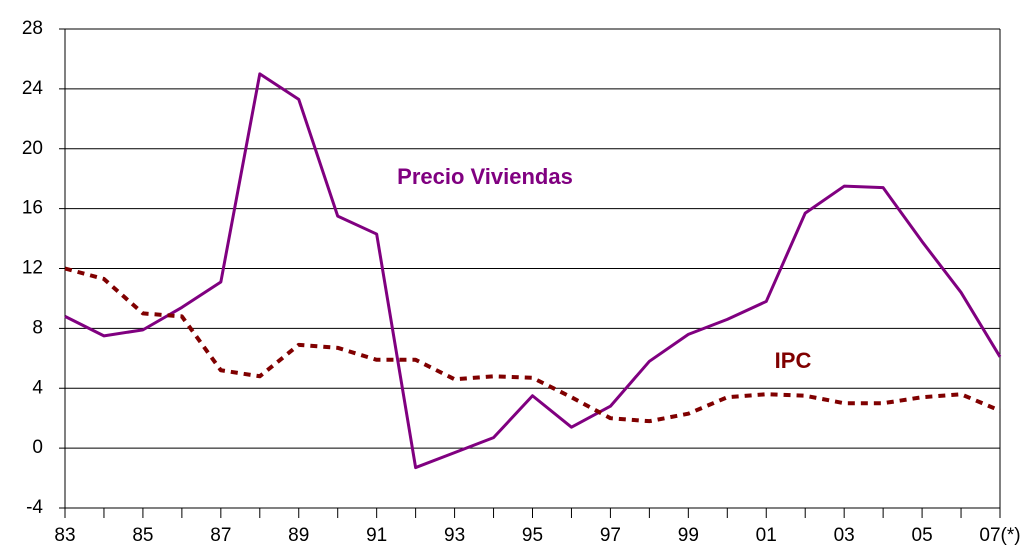 The width and height of the screenshot is (1030, 551). What do you see at coordinates (37, 327) in the screenshot?
I see `y-tick-label: 8` at bounding box center [37, 327].